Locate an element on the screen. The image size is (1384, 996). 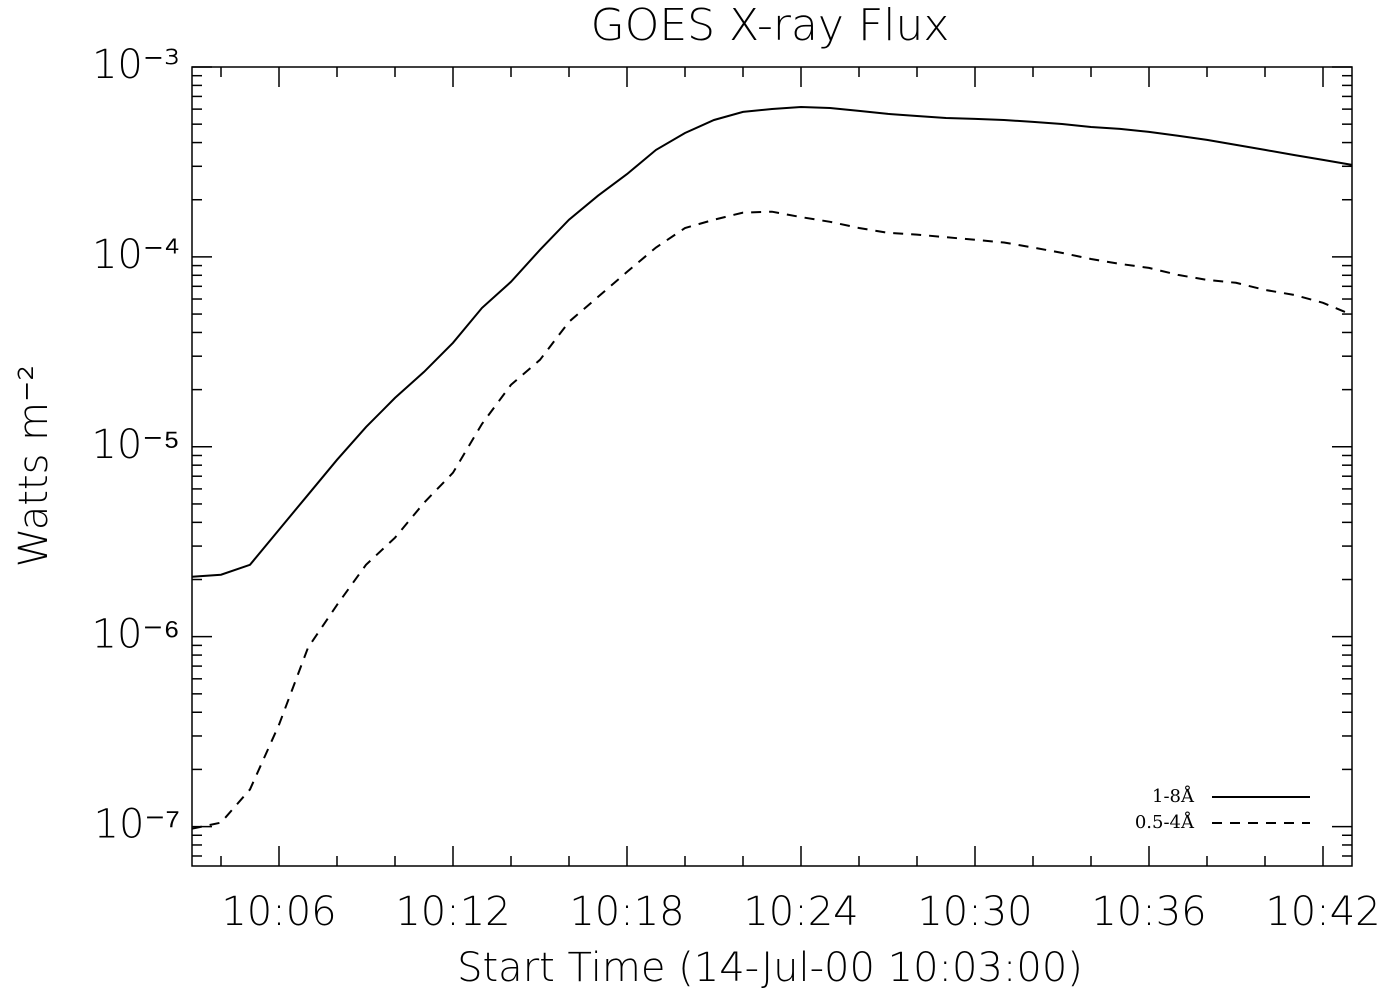
legend-label: 1-8Å is located at coordinates (1173, 796).